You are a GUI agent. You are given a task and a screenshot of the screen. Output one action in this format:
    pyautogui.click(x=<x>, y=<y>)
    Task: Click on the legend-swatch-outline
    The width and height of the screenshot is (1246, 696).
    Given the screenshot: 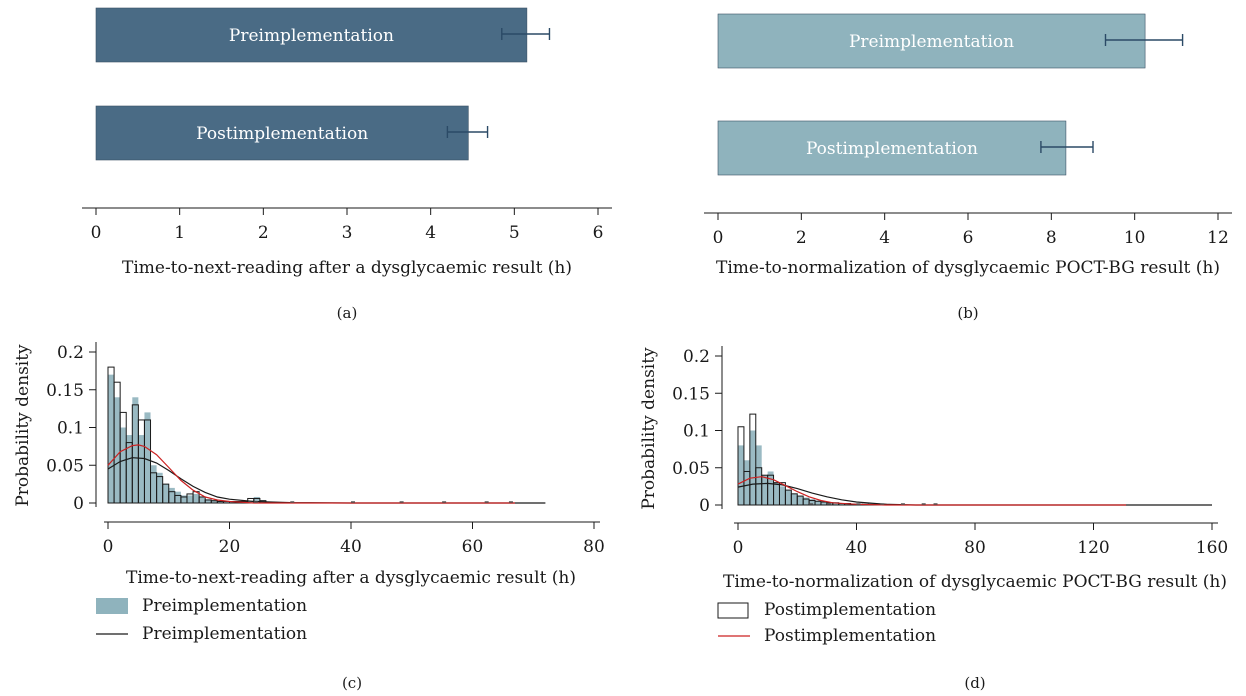 What is the action you would take?
    pyautogui.click(x=733, y=610)
    